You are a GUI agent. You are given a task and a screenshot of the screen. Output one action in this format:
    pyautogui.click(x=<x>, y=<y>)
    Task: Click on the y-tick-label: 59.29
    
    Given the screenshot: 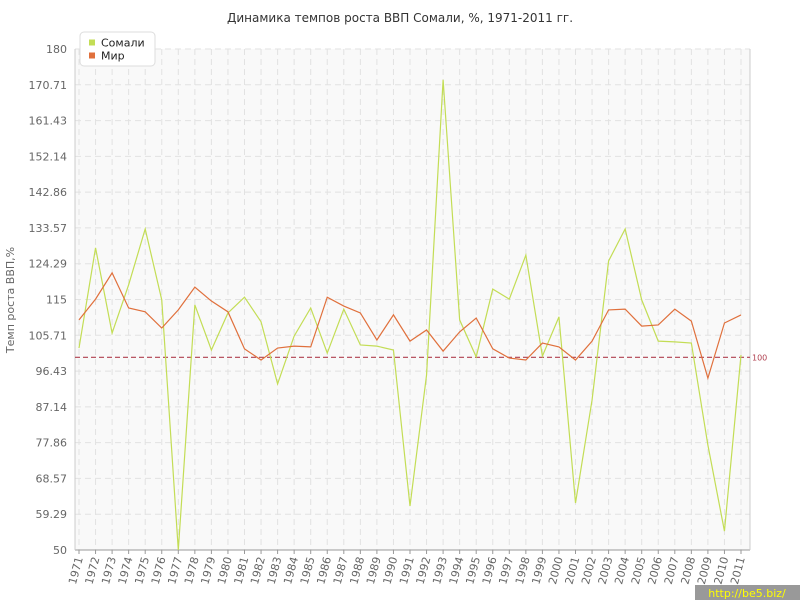 What is the action you would take?
    pyautogui.click(x=52, y=514)
    